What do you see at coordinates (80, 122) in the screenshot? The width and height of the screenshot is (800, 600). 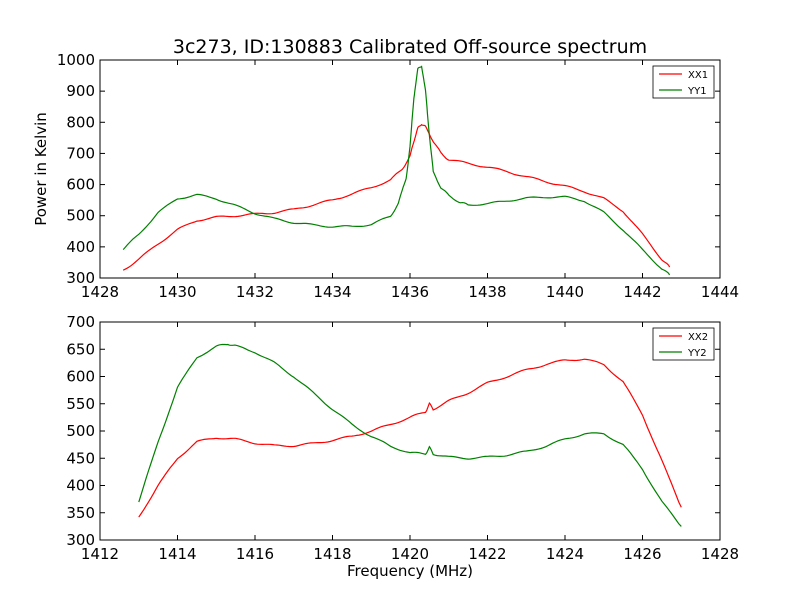 I see `top-y-tick-label: 800` at bounding box center [80, 122].